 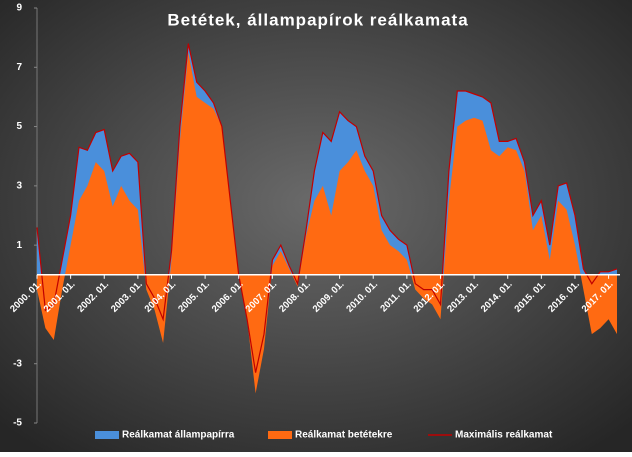 I want to click on legend-label: Reálkamat betétekre, so click(x=344, y=435).